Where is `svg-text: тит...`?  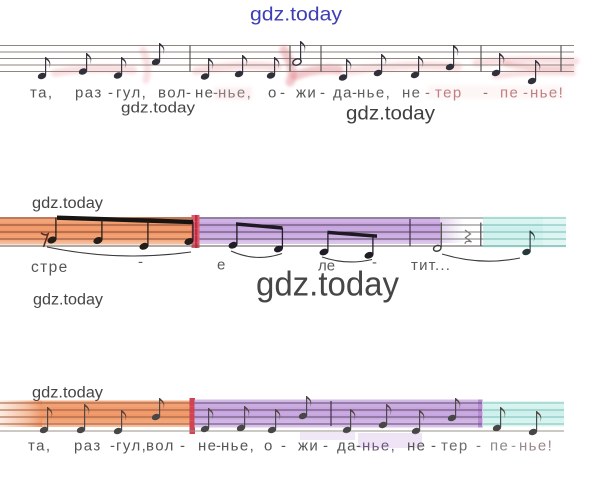 svg-text: тит... is located at coordinates (431, 265).